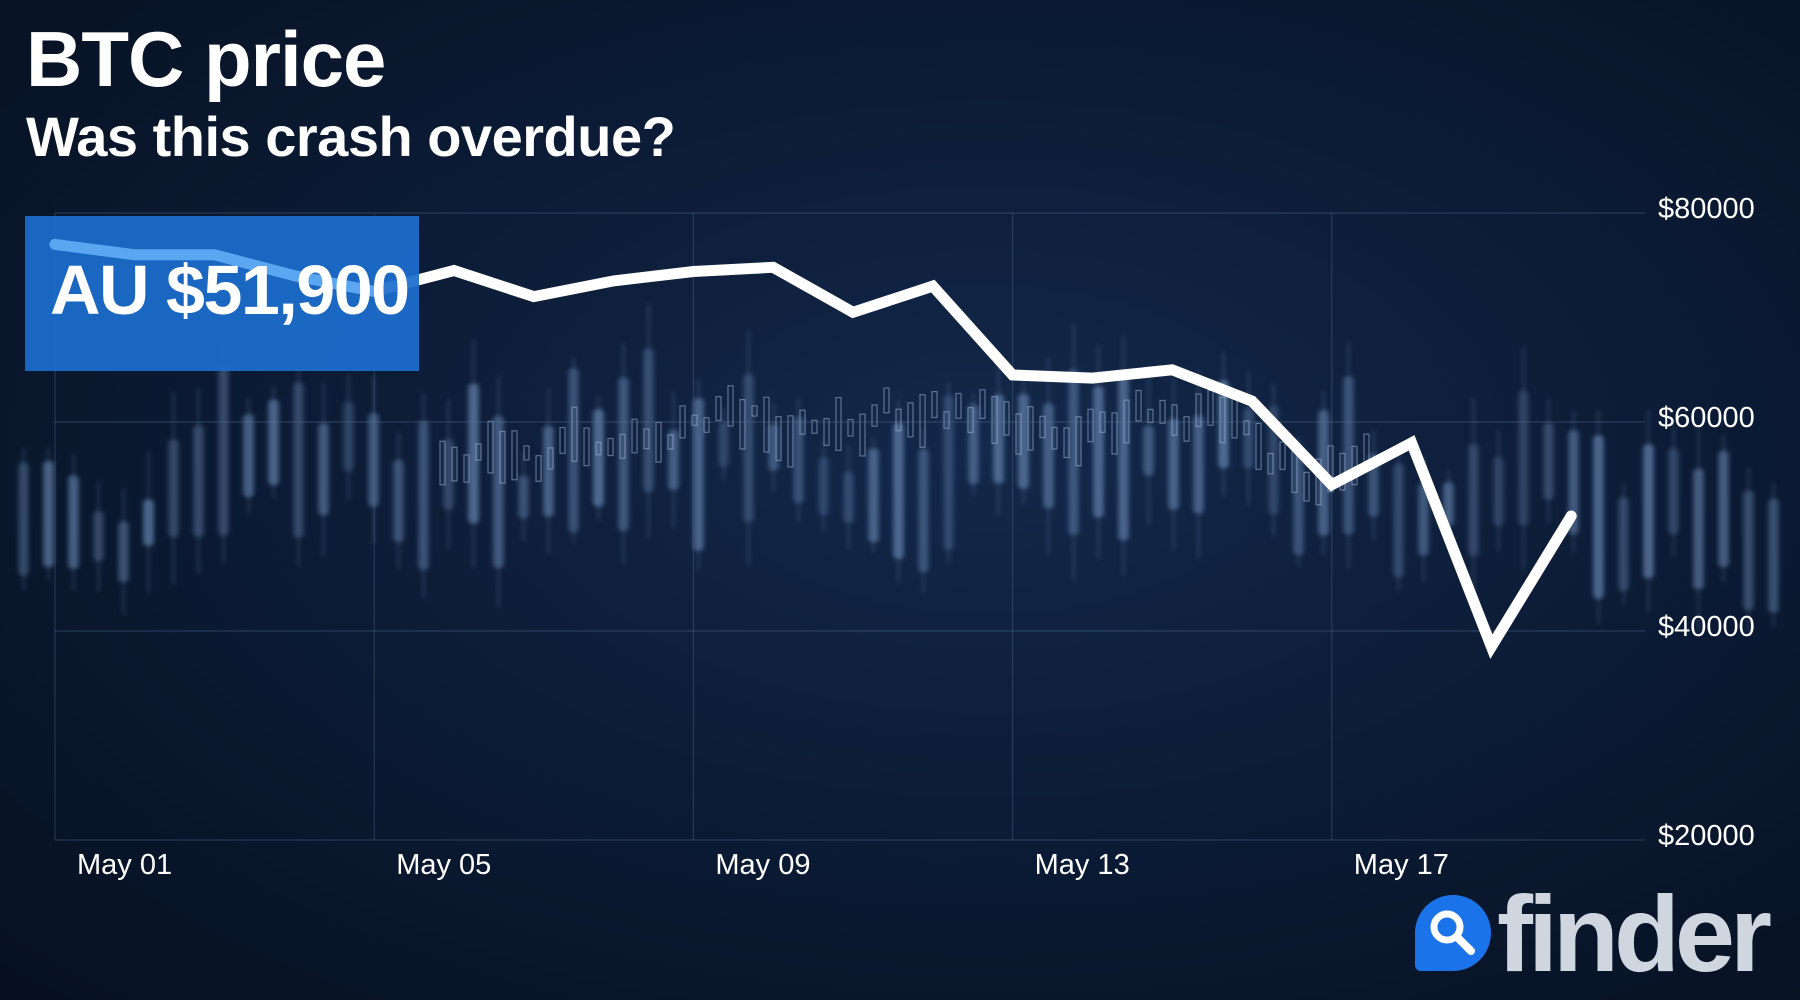  I want to click on magnifier-icon, so click(1453, 933).